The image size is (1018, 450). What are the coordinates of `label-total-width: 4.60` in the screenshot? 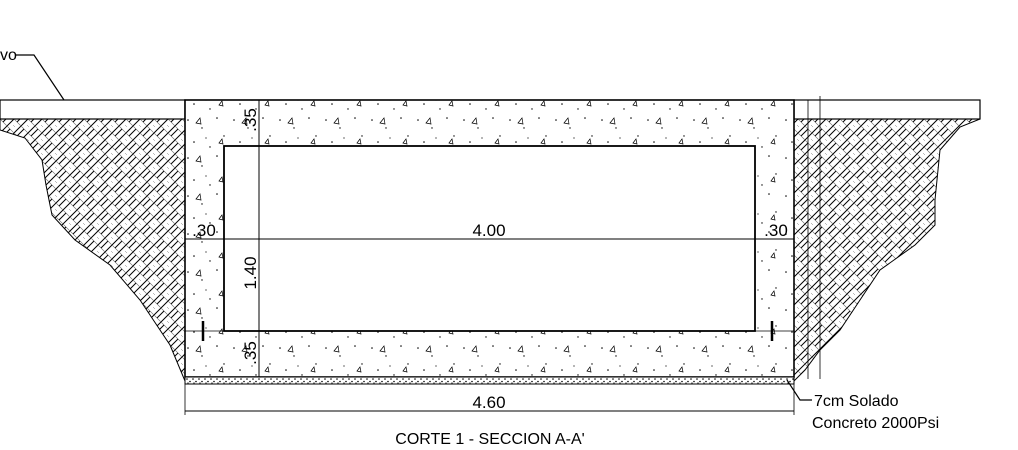 It's located at (488, 402).